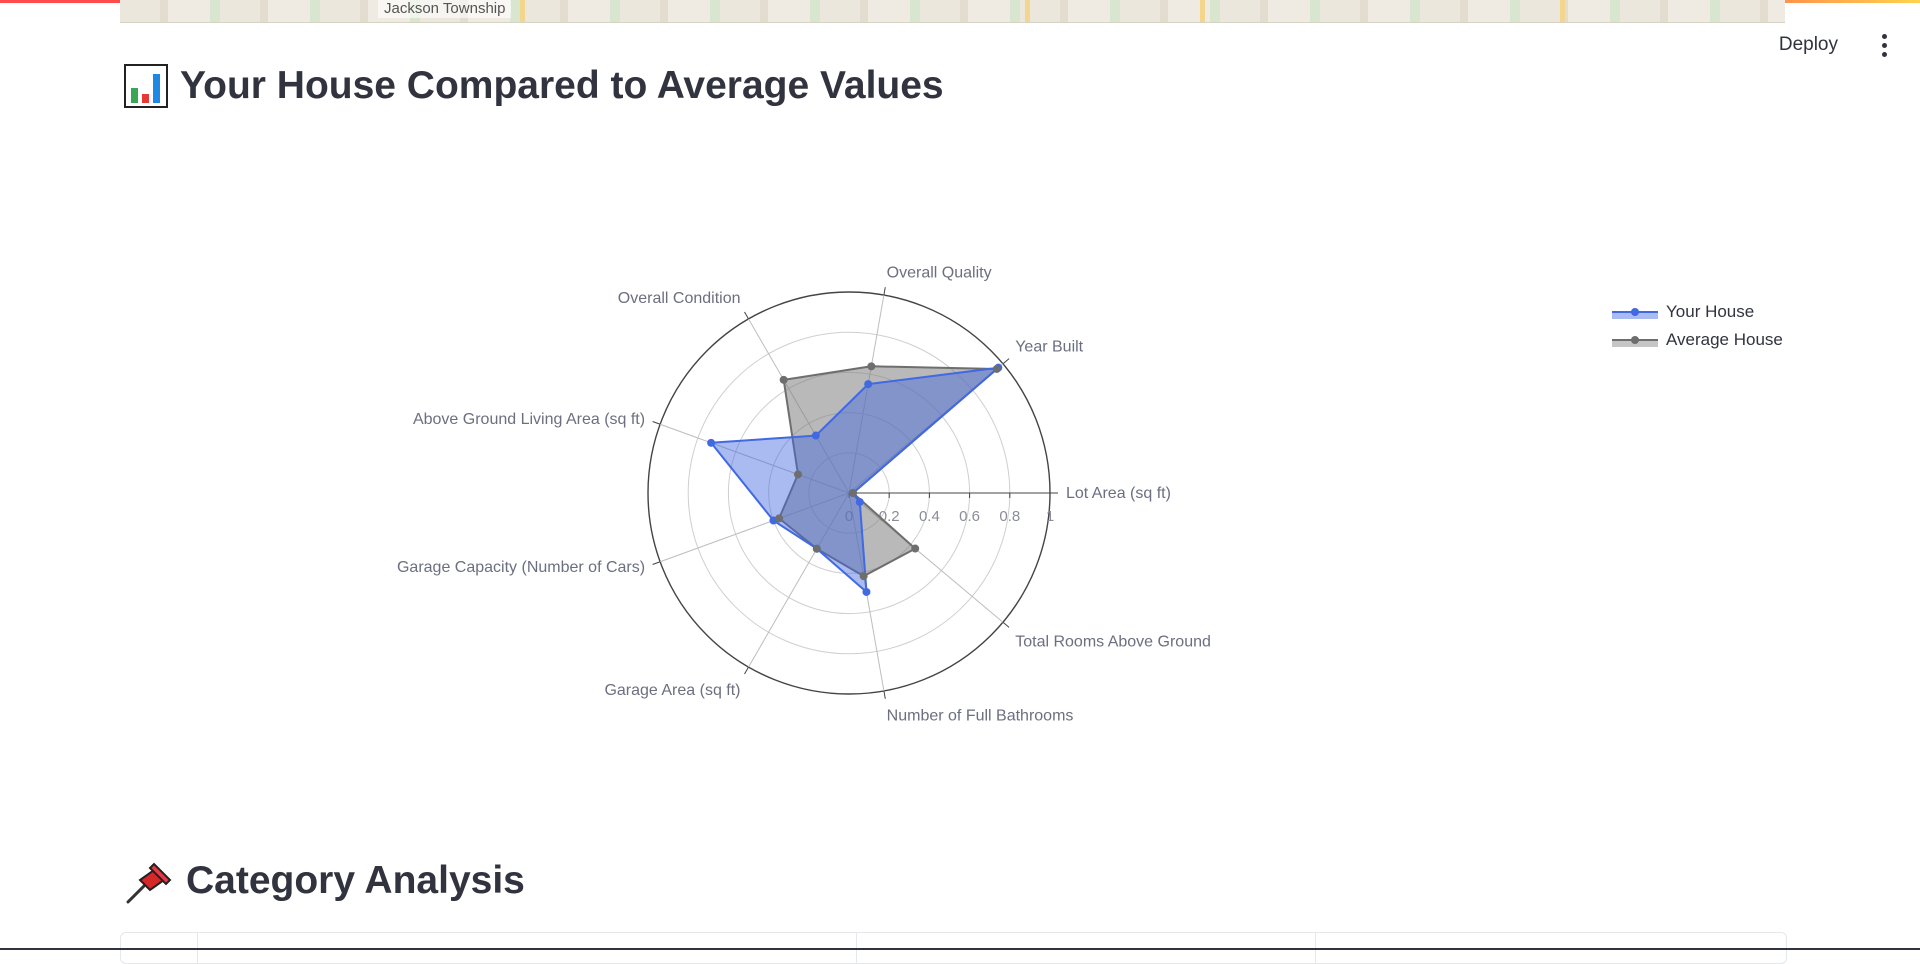  Describe the element at coordinates (672, 690) in the screenshot. I see `angular-axis-label: Garage Area (sq ft)` at that location.